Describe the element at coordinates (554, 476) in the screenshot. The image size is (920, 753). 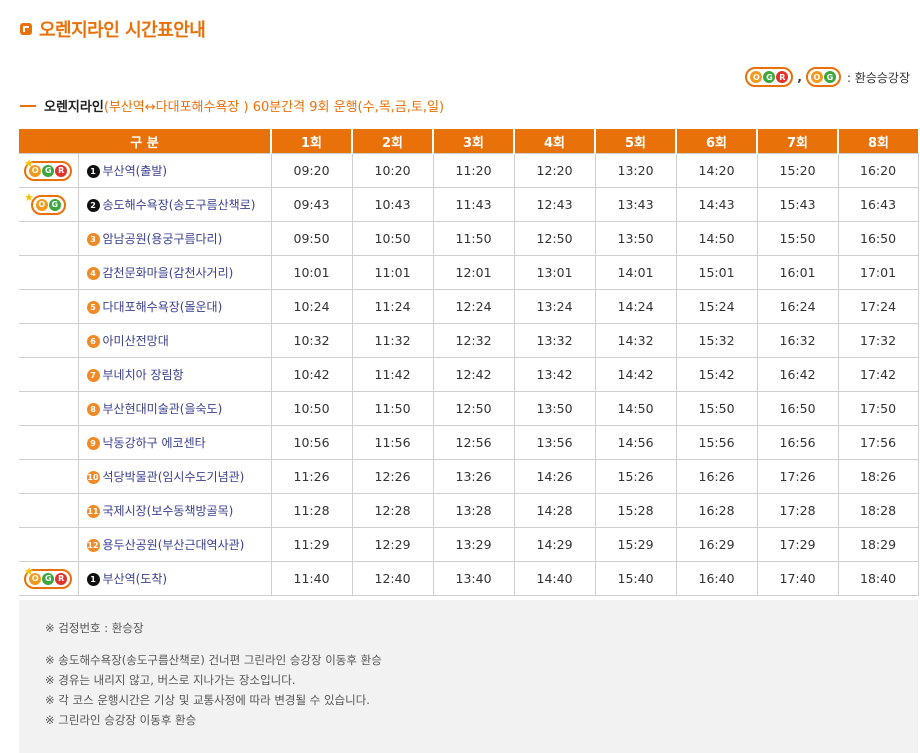
I see `time-cell: 14:26` at that location.